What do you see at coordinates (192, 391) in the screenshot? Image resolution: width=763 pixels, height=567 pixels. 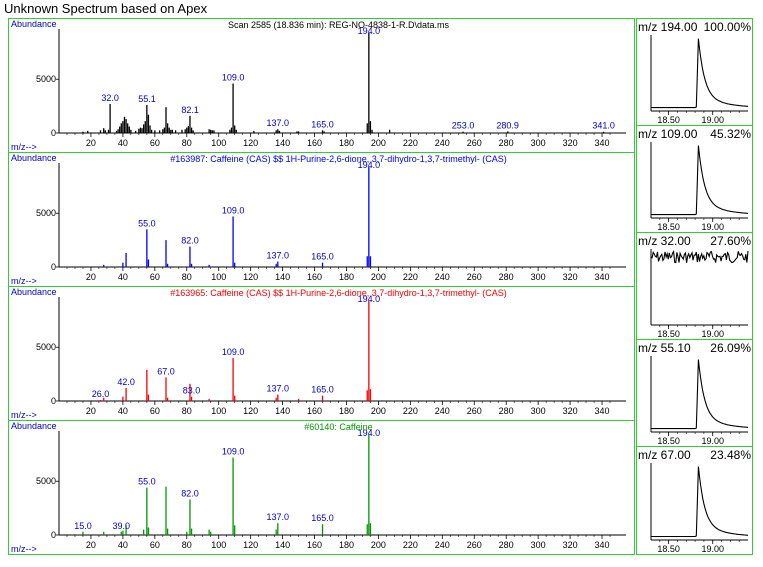 I see `peak-label: 83.0` at bounding box center [192, 391].